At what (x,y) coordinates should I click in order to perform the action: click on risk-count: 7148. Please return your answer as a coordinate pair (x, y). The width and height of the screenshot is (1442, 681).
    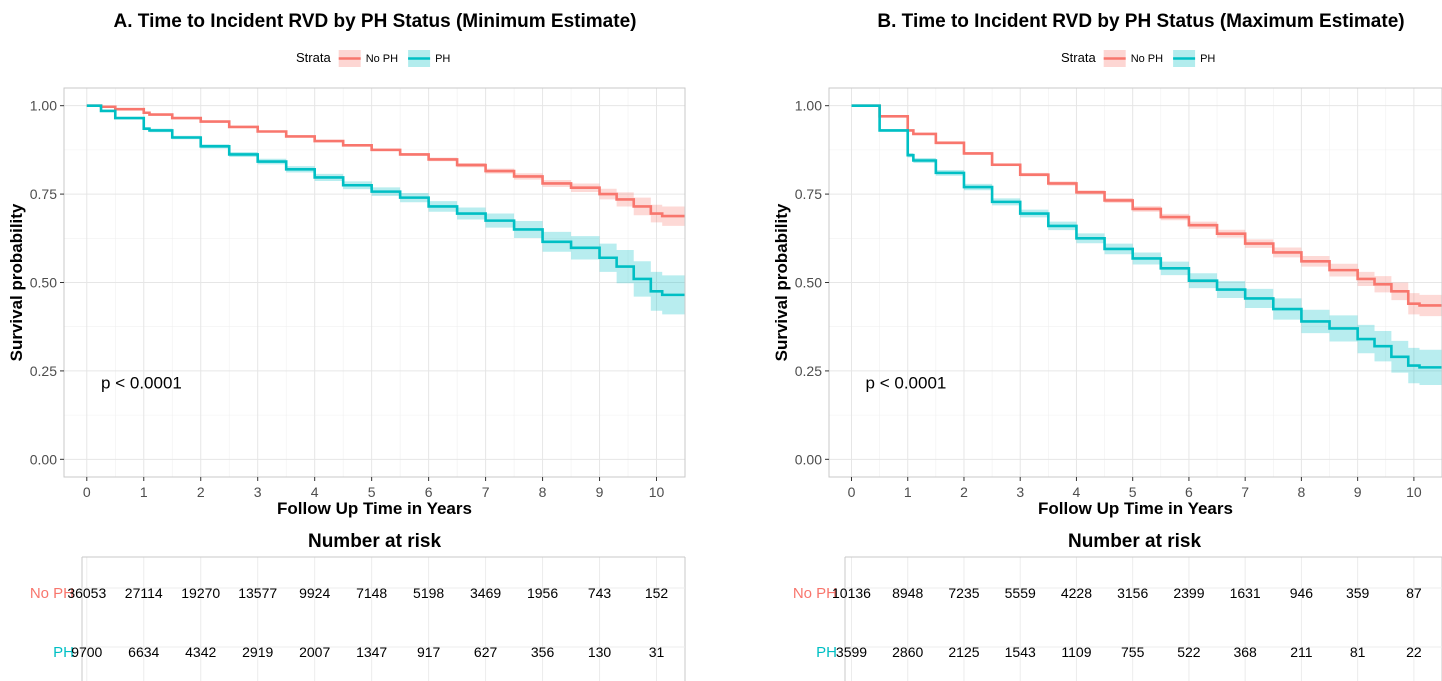
    Looking at the image, I should click on (371, 593).